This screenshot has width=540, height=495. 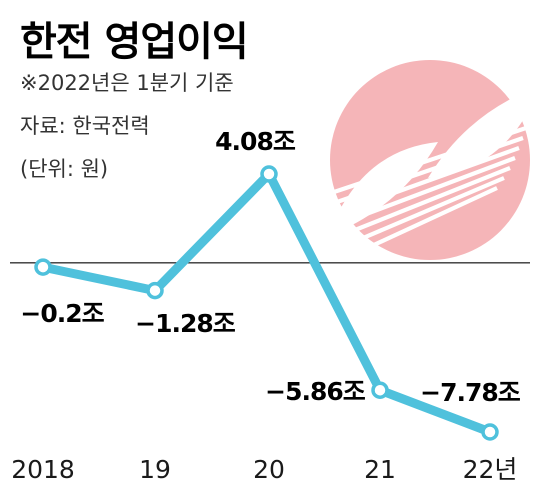 I want to click on chart-title: 한전 영업이익, so click(x=134, y=42).